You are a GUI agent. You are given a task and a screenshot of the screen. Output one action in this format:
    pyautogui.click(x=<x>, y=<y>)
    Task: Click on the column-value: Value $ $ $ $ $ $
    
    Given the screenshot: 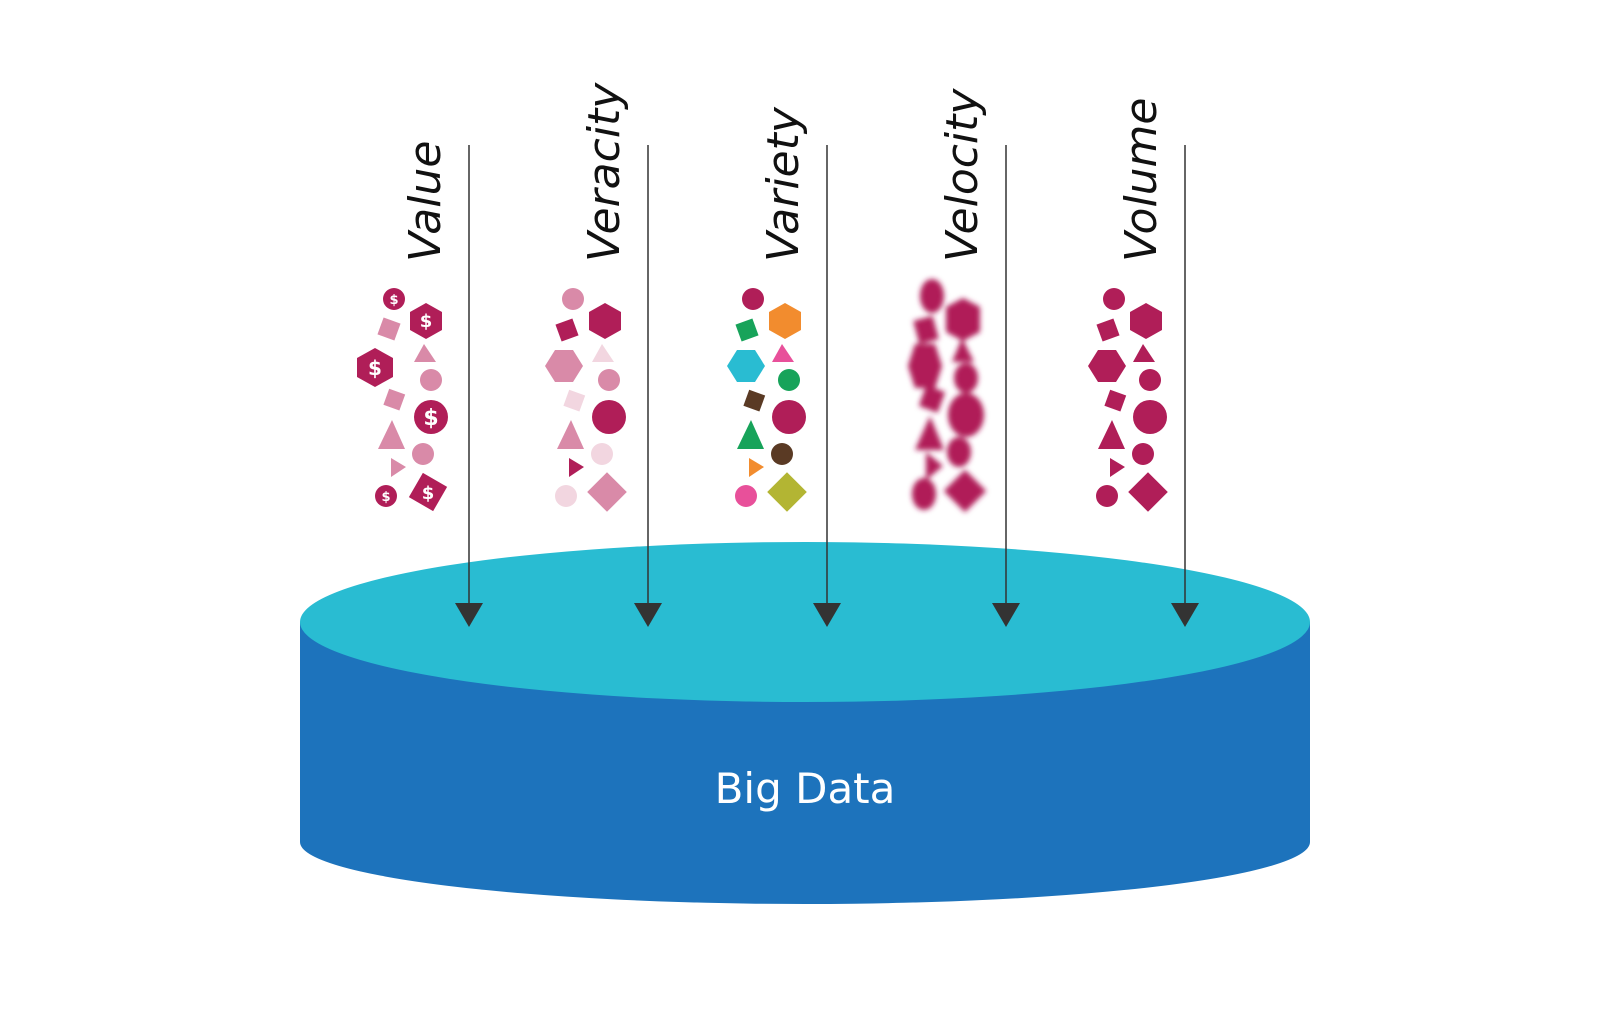 What is the action you would take?
    pyautogui.click(x=420, y=384)
    